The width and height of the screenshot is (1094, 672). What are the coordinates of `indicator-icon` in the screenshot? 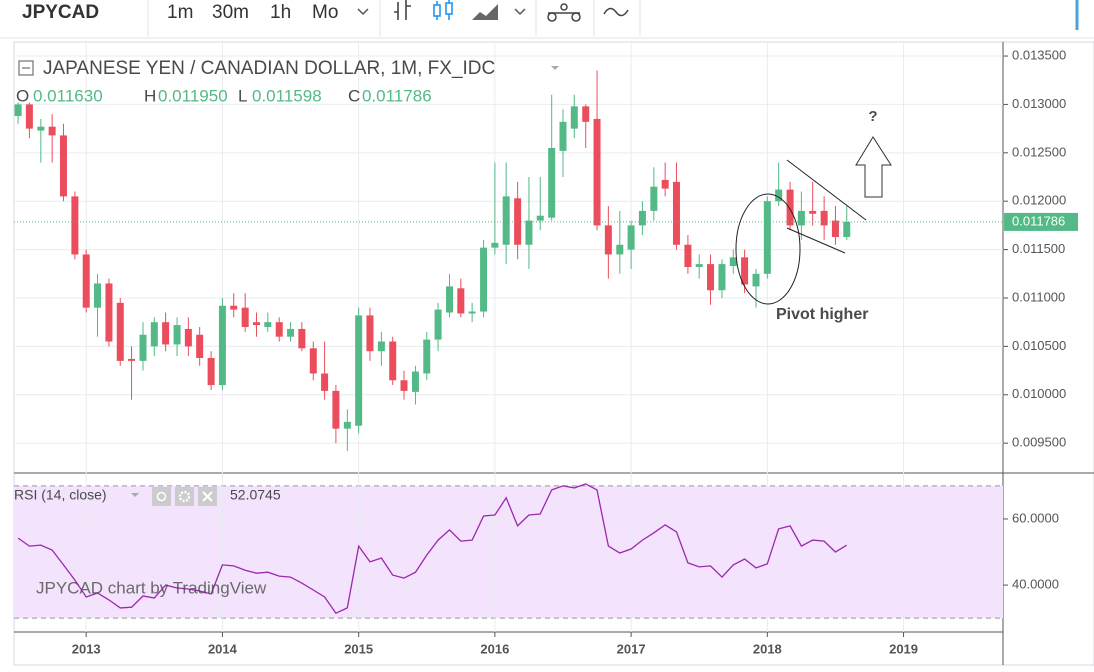 It's located at (564, 12).